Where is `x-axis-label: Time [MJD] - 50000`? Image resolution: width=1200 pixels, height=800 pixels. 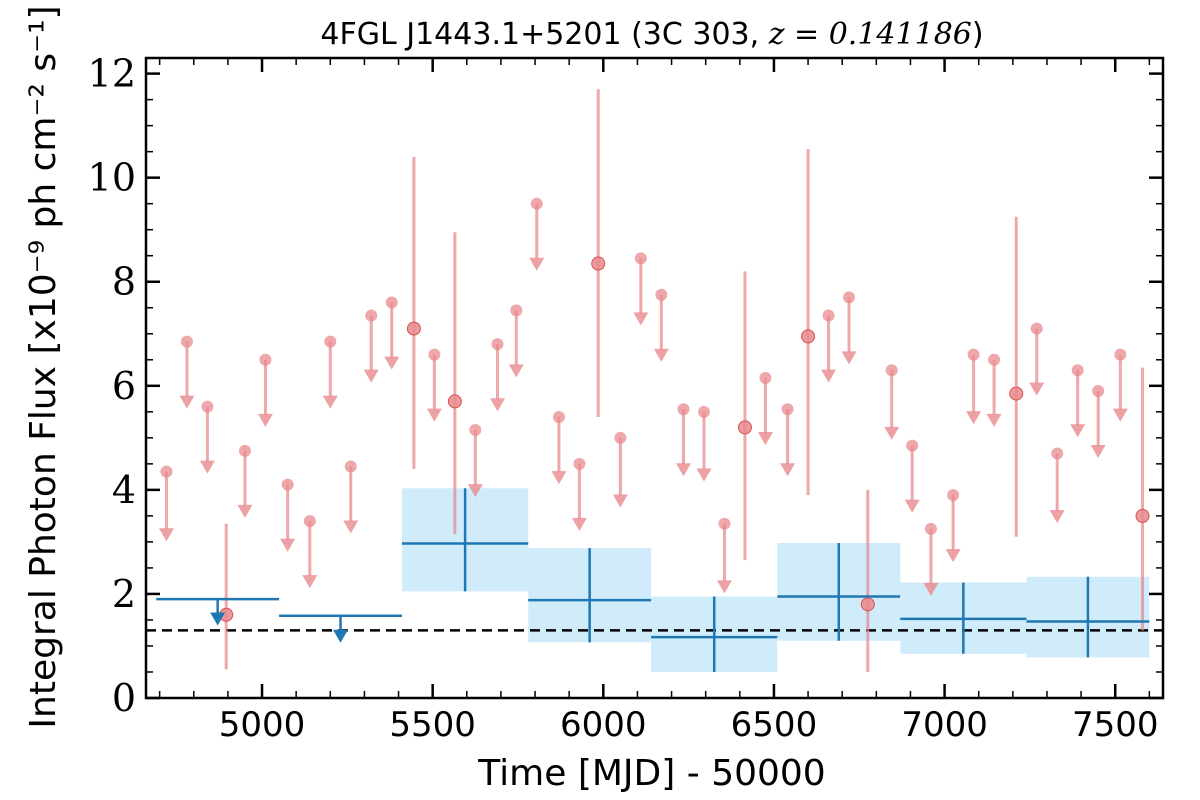 x-axis-label: Time [MJD] - 50000 is located at coordinates (651, 773).